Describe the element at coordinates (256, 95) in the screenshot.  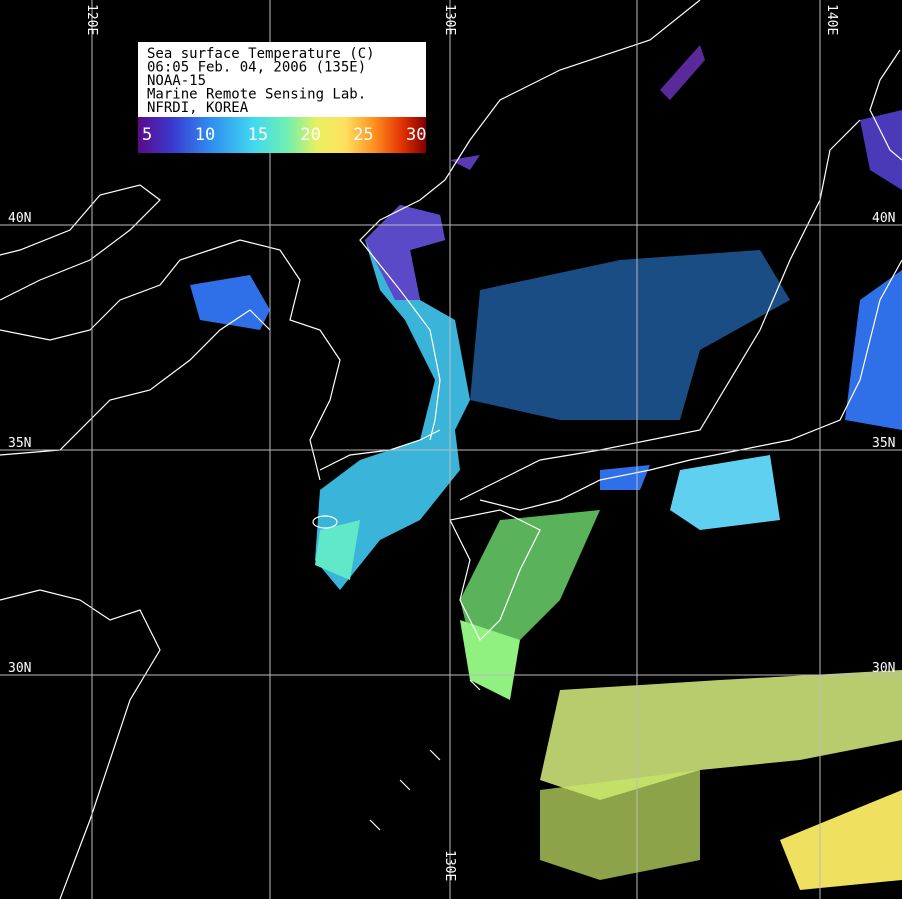
I see `legend-line: Marine Remote Sensing Lab.` at that location.